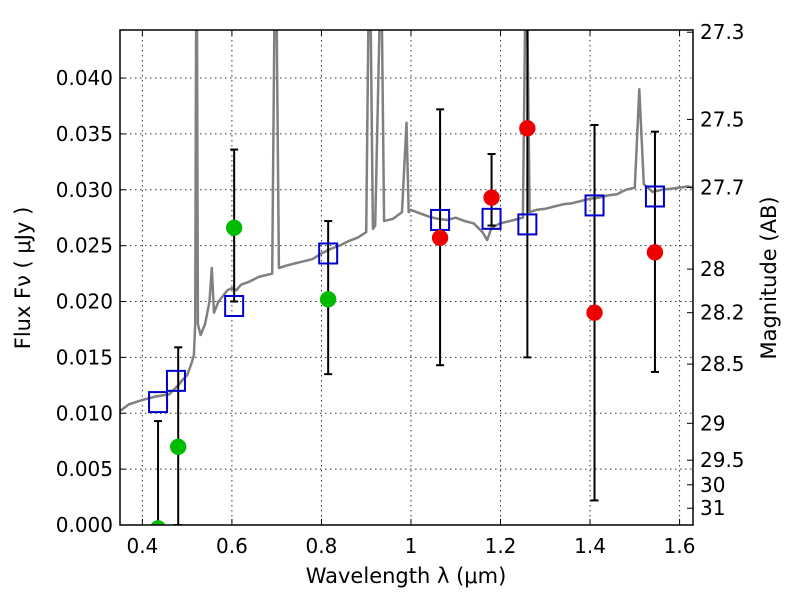  What do you see at coordinates (712, 485) in the screenshot?
I see `mag-tick-label: 30` at bounding box center [712, 485].